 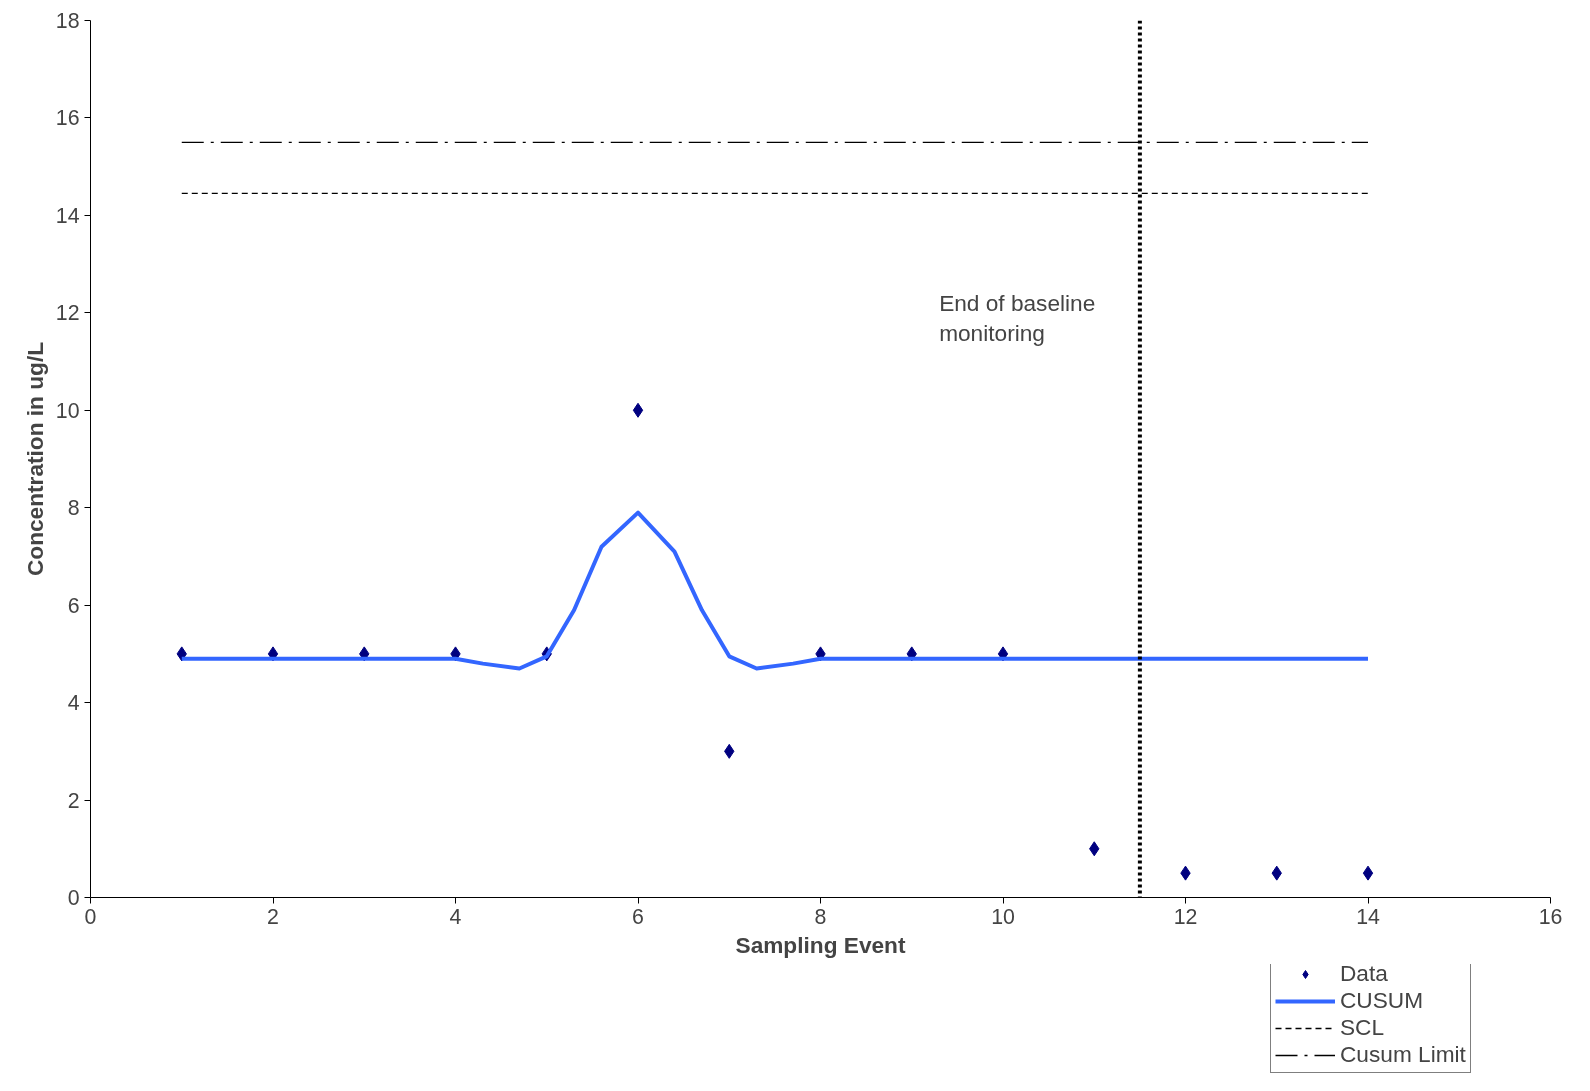 I want to click on legend-label: CUSUM, so click(x=1382, y=1000).